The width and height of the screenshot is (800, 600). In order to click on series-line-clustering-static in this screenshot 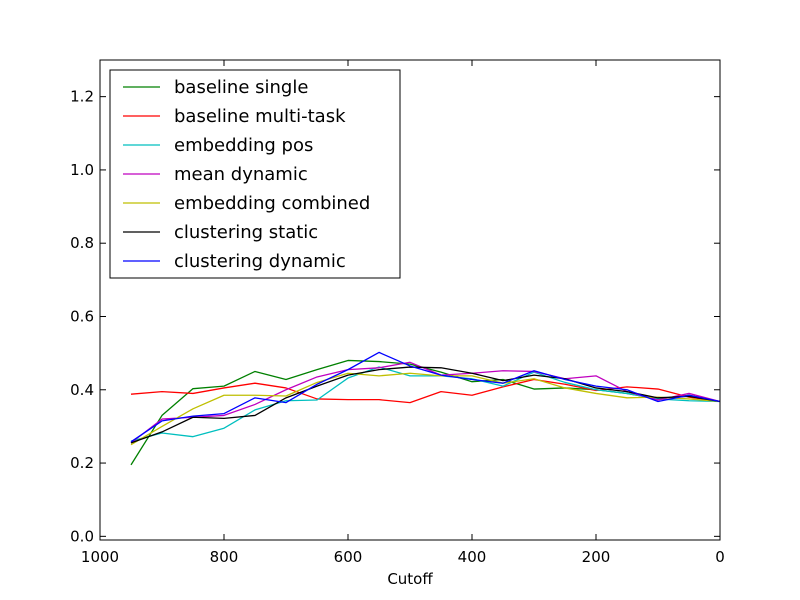, I will do `click(425, 405)`.